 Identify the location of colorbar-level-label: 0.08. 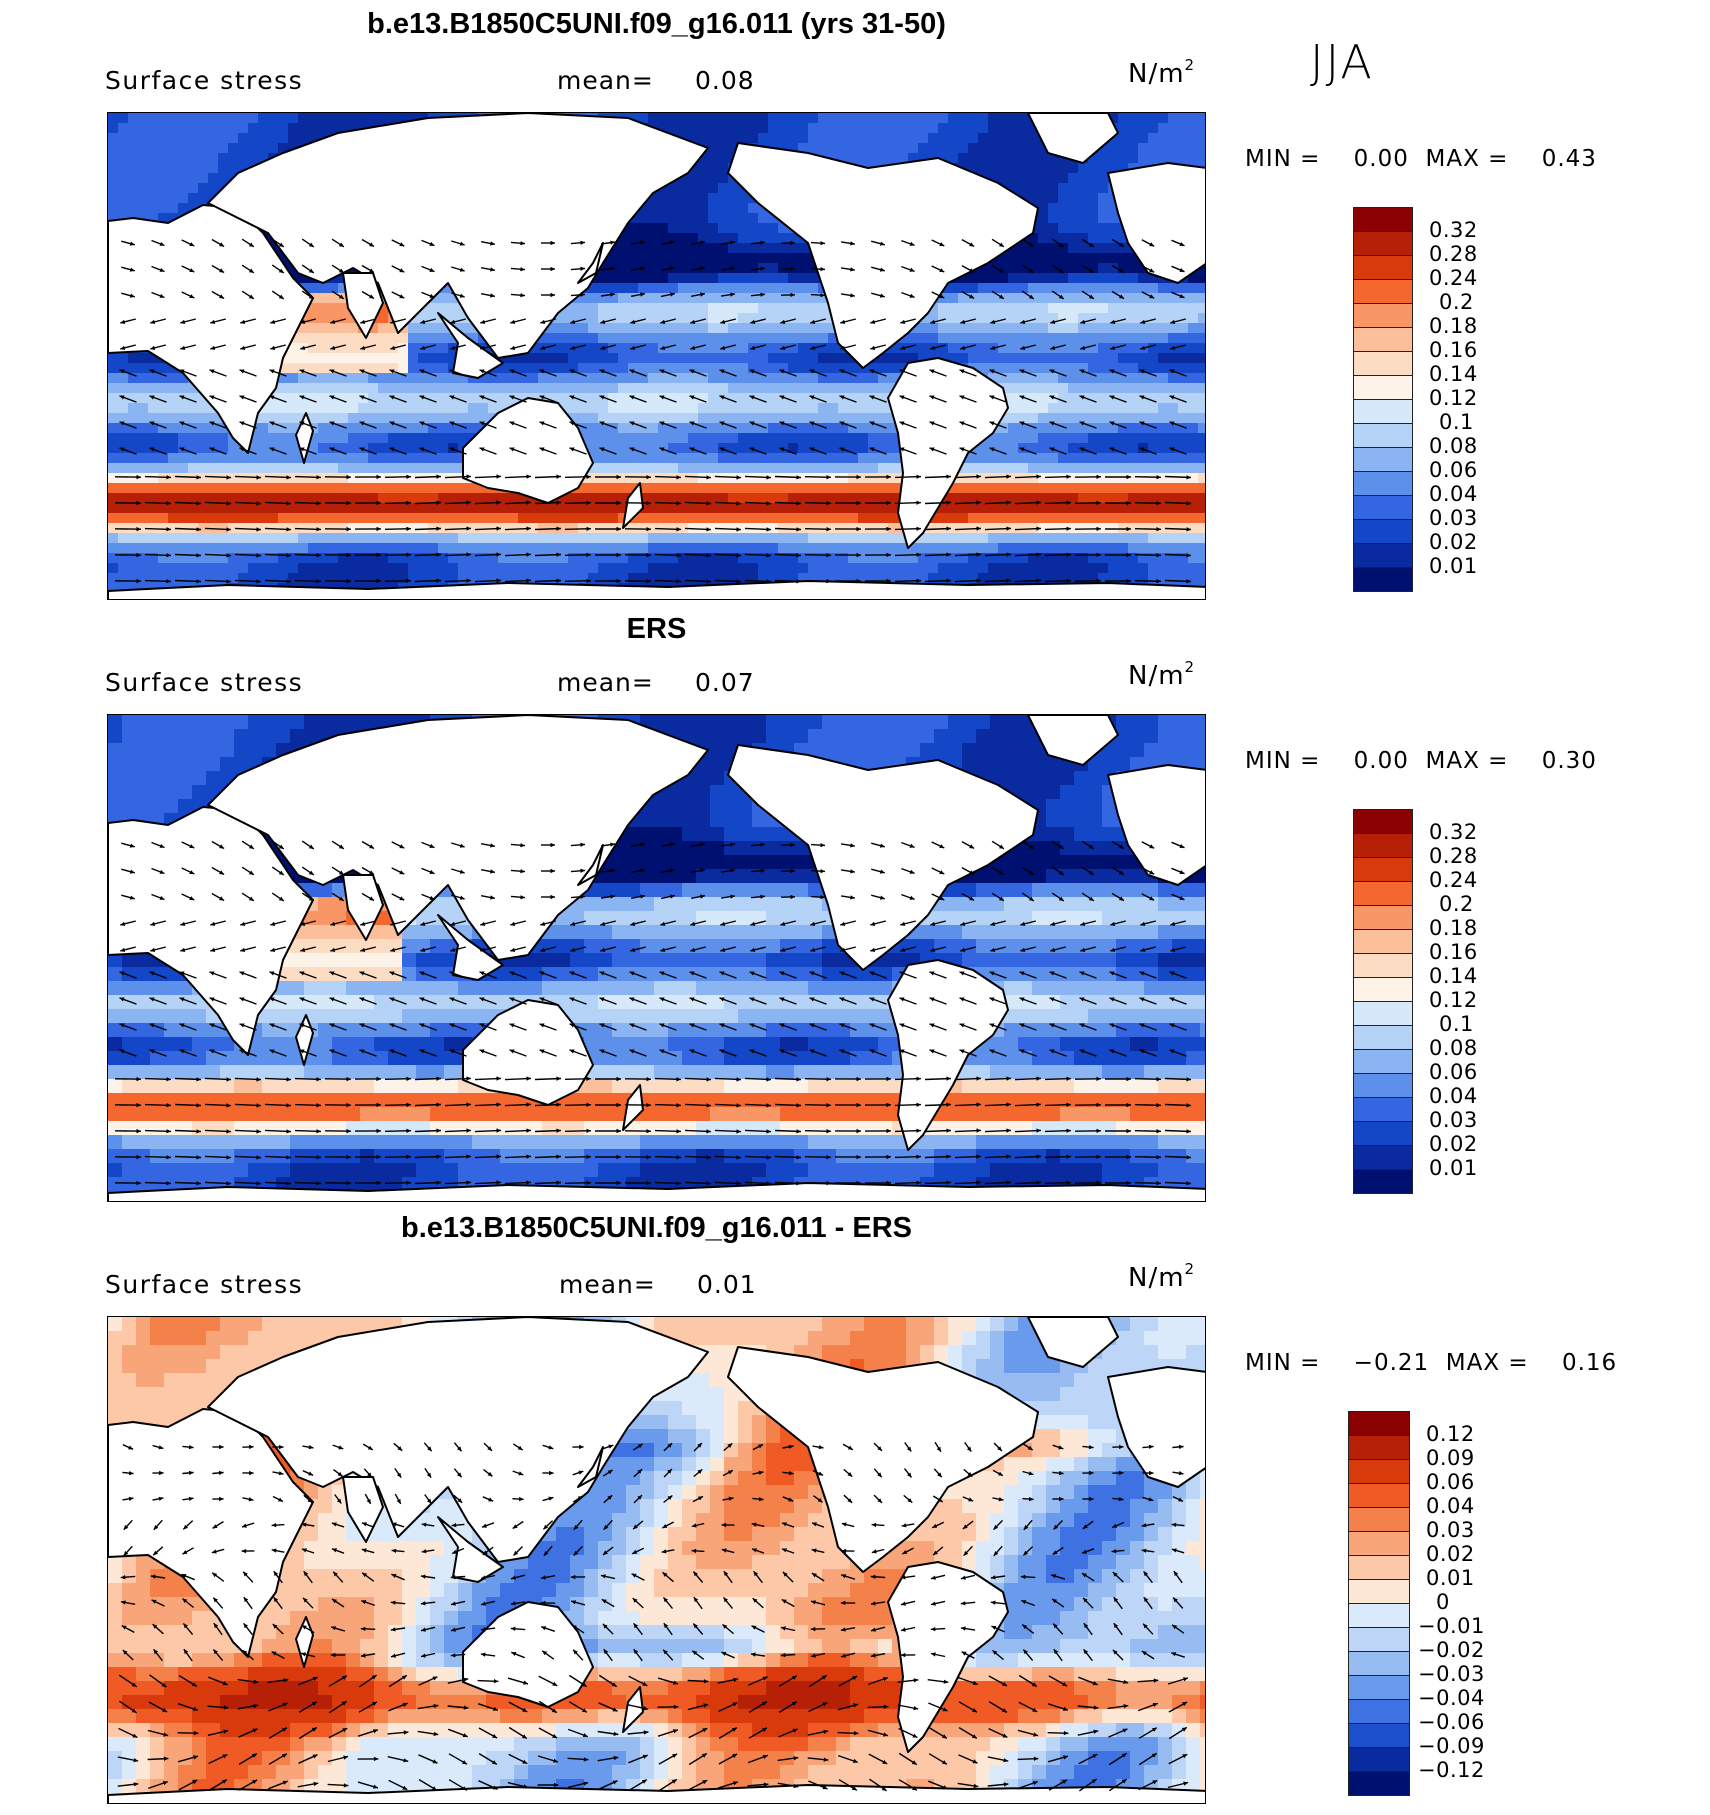
(1453, 1048).